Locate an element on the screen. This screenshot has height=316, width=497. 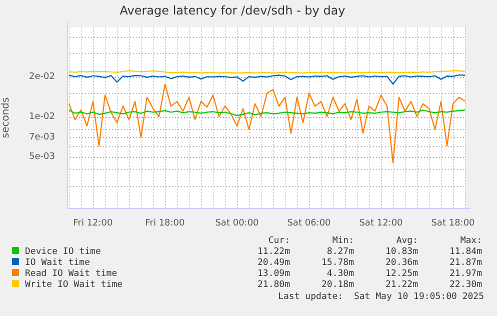
x-tick-label: Sat 18:00 is located at coordinates (453, 223).